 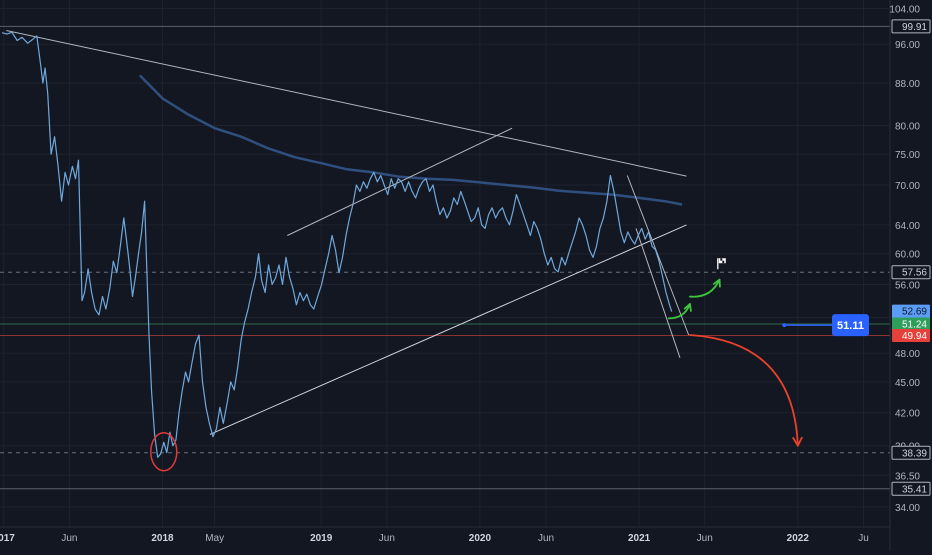 What do you see at coordinates (907, 383) in the screenshot?
I see `y-tick-label: 45.00` at bounding box center [907, 383].